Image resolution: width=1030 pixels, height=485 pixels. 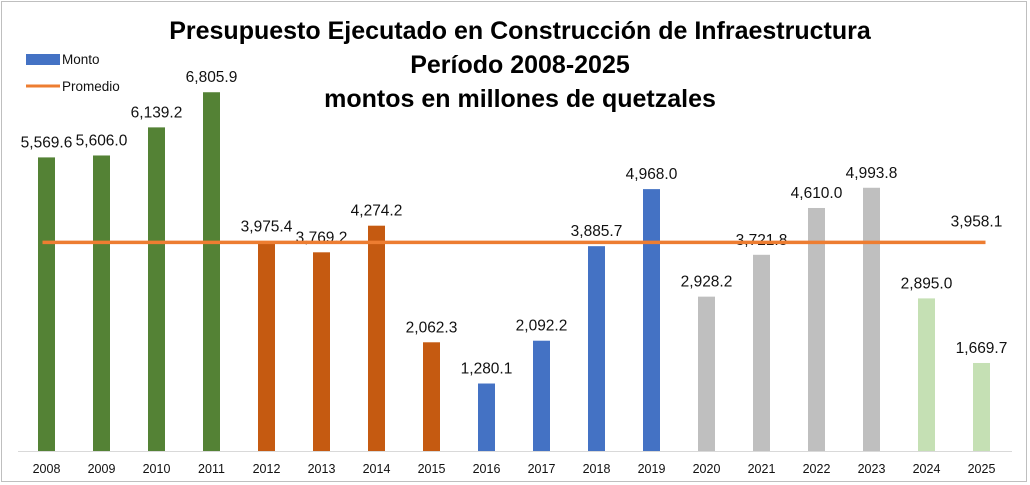 What do you see at coordinates (817, 193) in the screenshot?
I see `bar-label-2022: 4,610.0` at bounding box center [817, 193].